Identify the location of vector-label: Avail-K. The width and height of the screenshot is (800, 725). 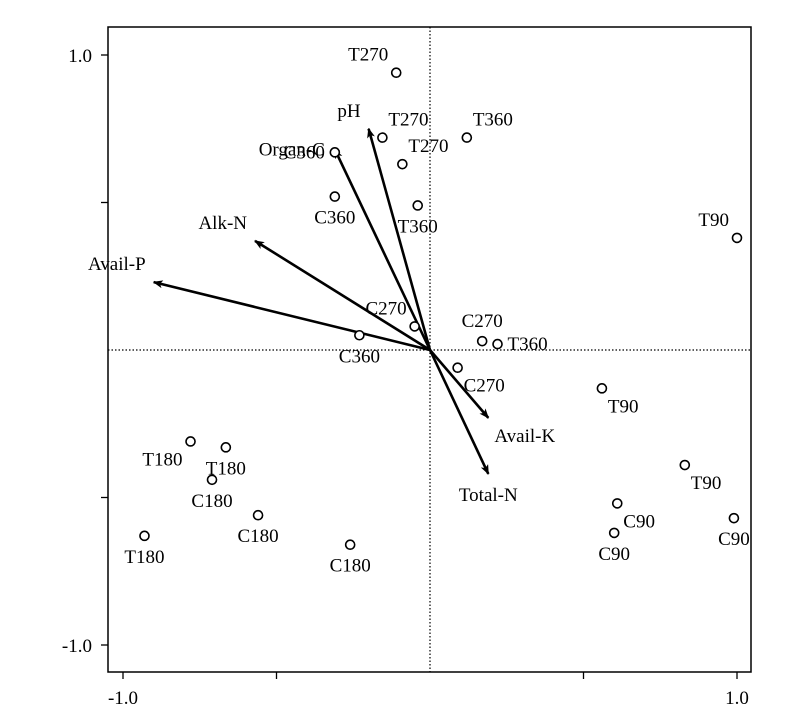
(524, 436).